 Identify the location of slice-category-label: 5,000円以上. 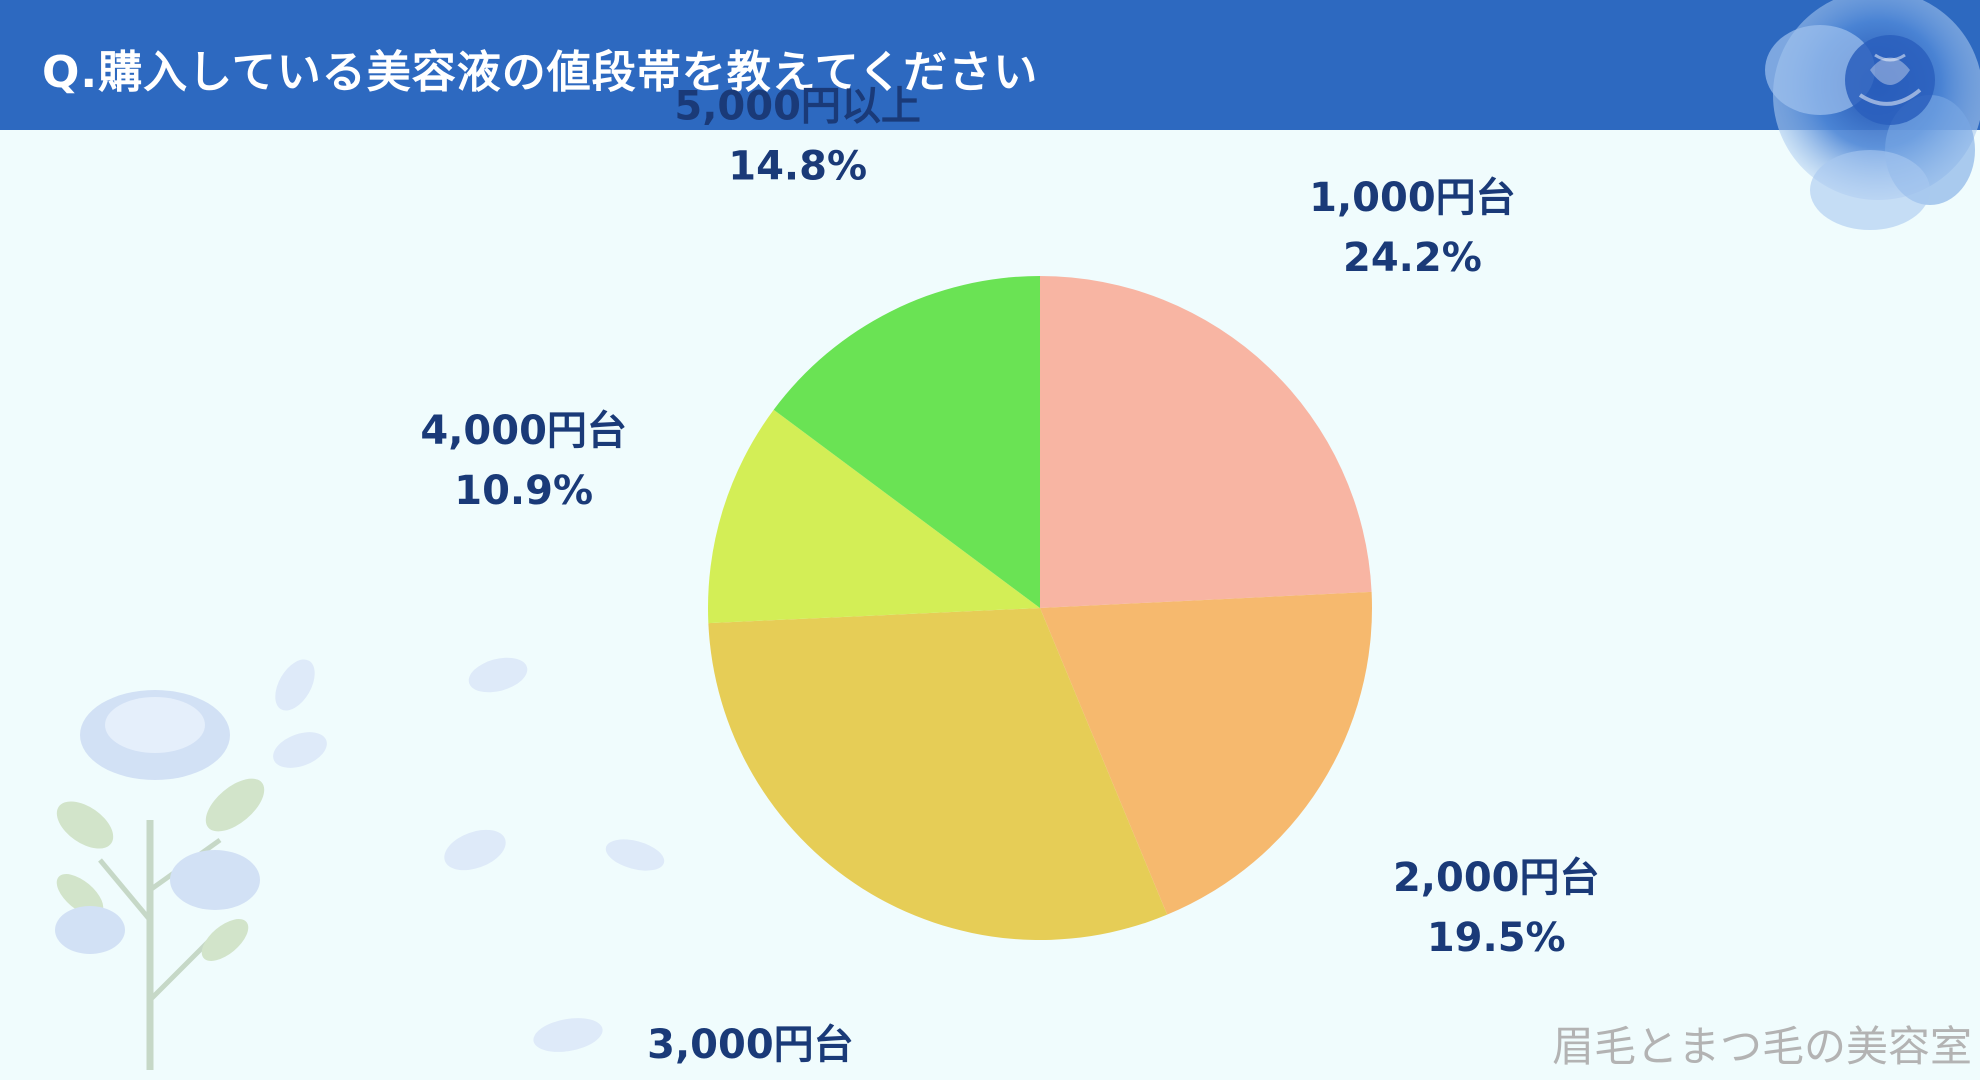
(797, 106).